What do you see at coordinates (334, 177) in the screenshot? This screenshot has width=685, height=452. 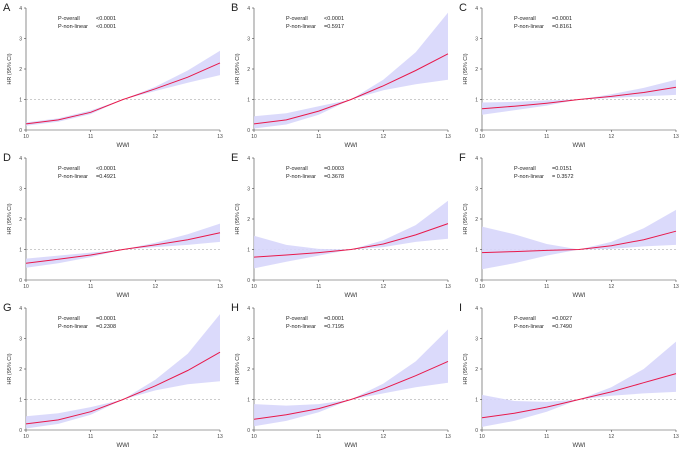 I see `p-nonlinear-value: =0.3678` at bounding box center [334, 177].